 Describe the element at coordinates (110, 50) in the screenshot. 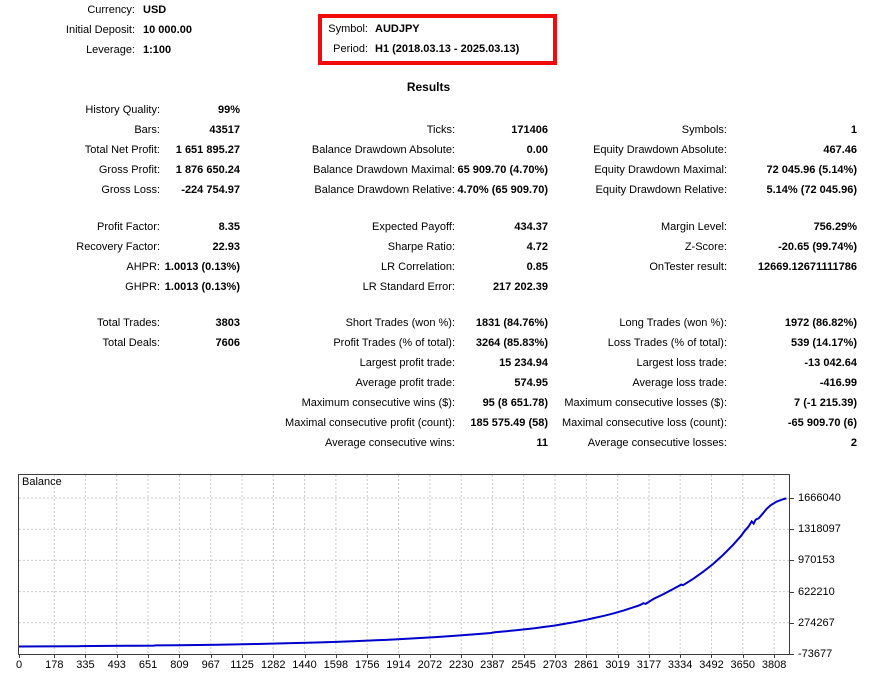

I see `account-info-label: Leverage:` at that location.